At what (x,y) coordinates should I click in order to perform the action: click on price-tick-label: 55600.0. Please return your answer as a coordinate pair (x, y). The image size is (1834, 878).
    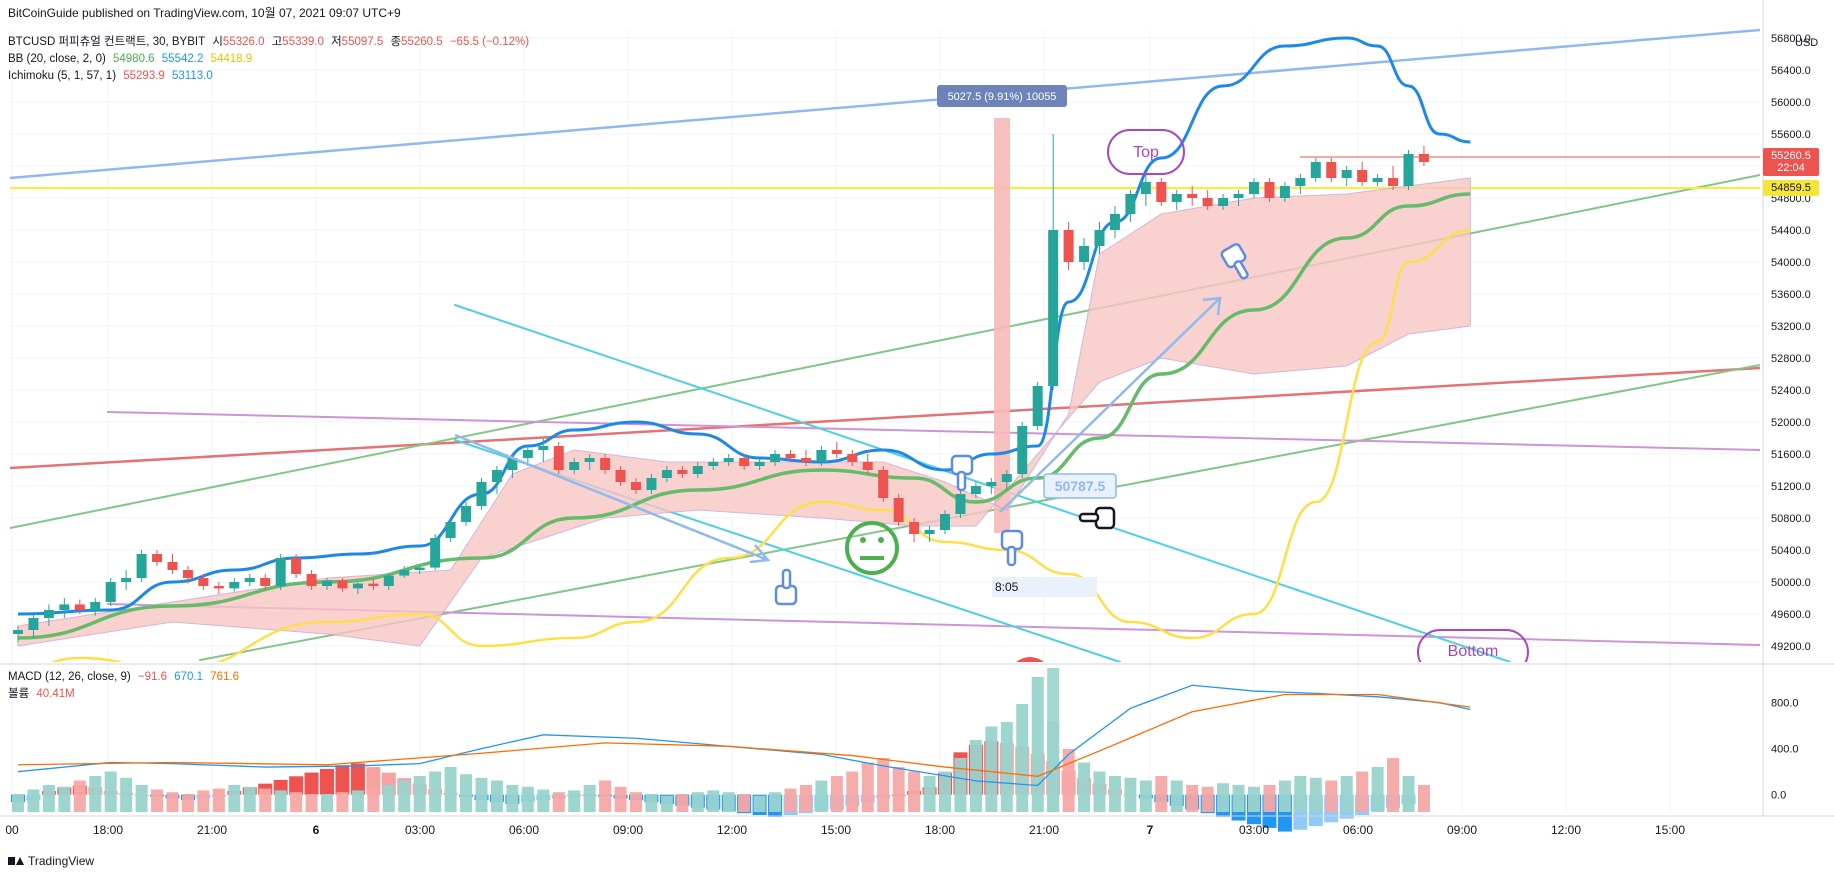
    Looking at the image, I should click on (1791, 135).